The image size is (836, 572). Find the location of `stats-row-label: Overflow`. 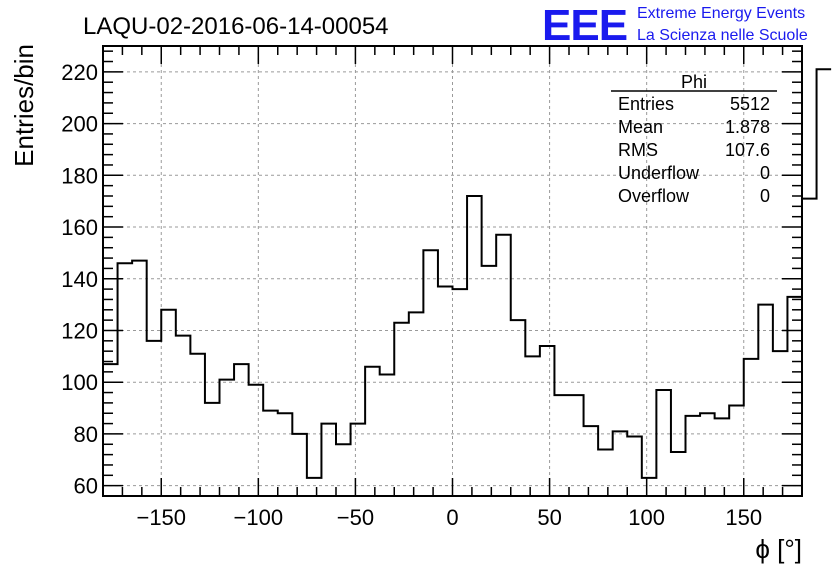

stats-row-label: Overflow is located at coordinates (654, 196).